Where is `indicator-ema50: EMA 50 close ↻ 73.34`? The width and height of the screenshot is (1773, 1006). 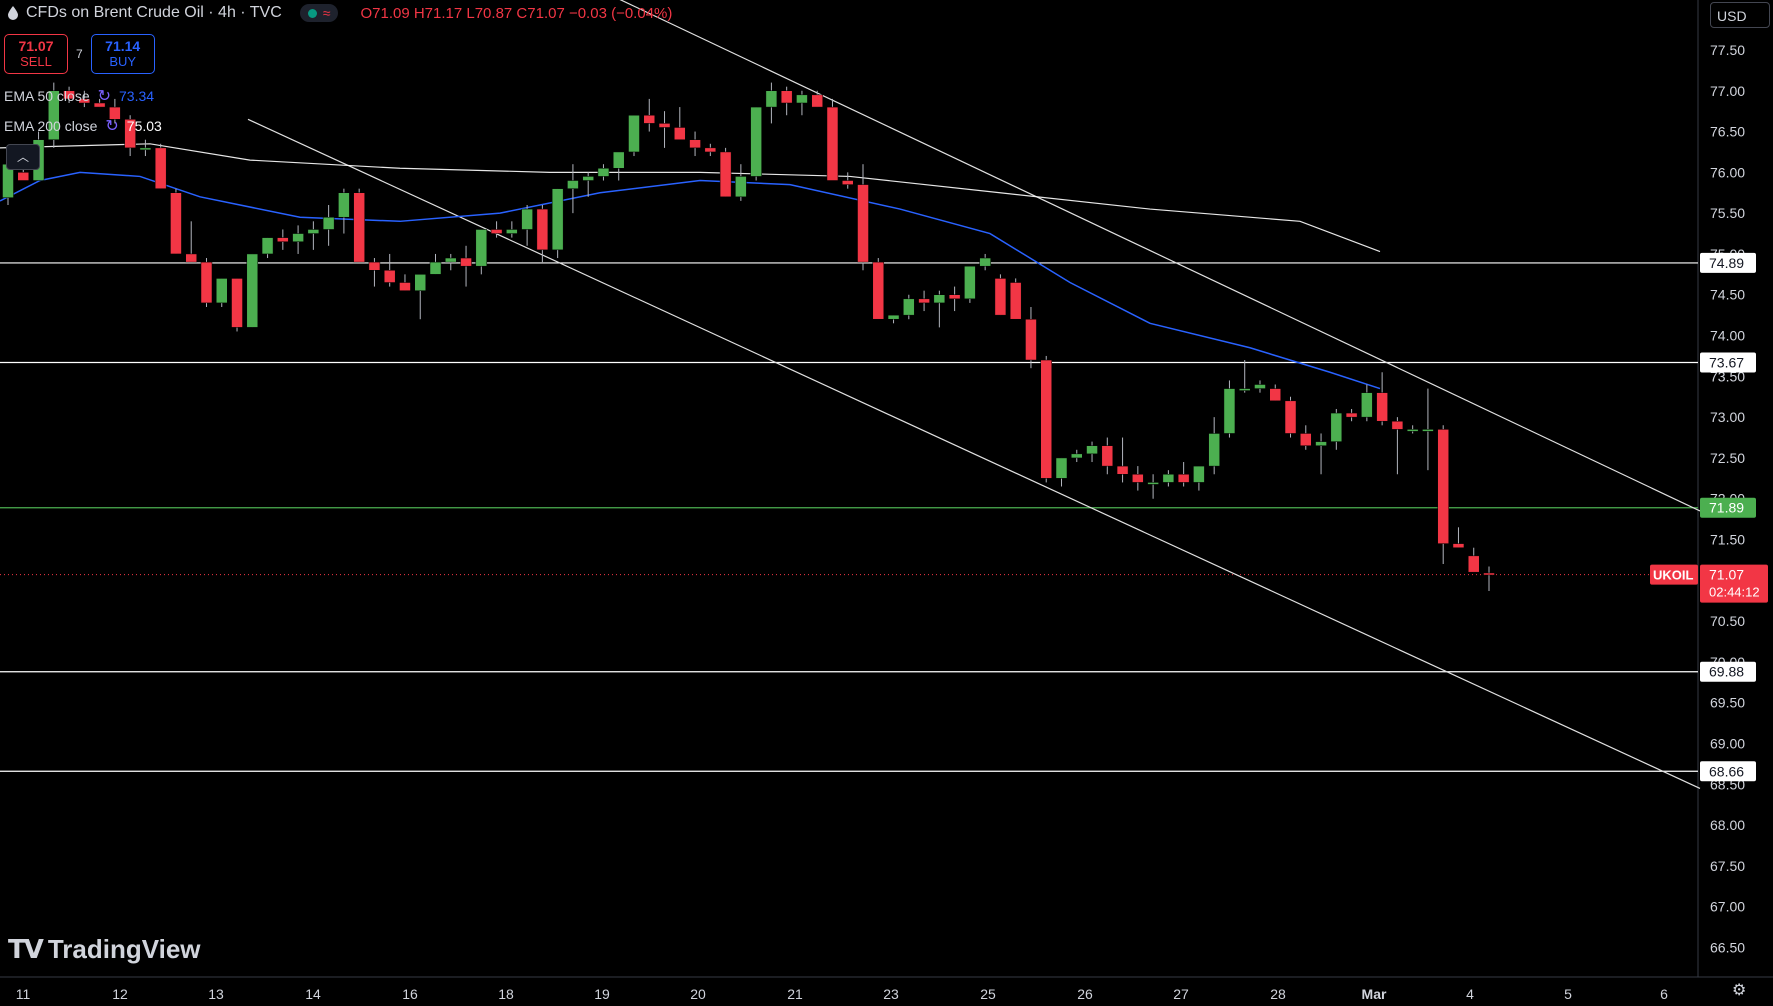
indicator-ema50: EMA 50 close ↻ 73.34 is located at coordinates (79, 96).